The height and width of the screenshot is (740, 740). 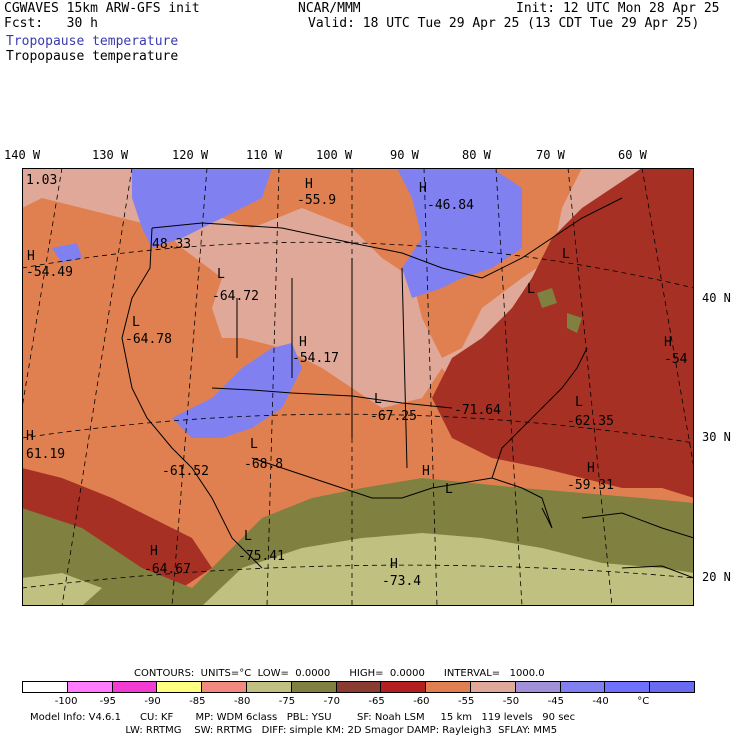 I want to click on map-label: -54.49, so click(x=49, y=272).